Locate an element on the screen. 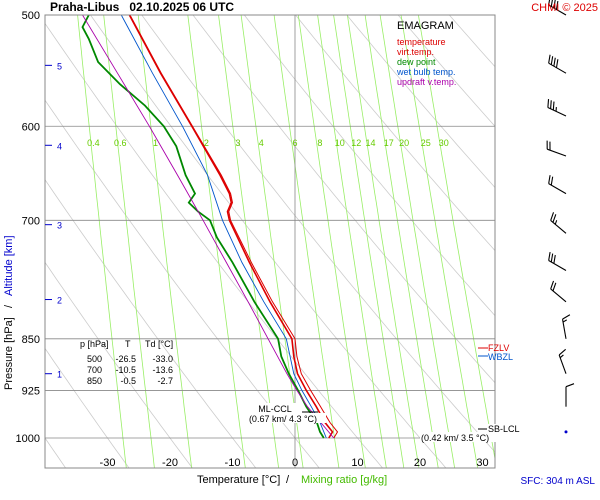  x-tick-label: 20 is located at coordinates (420, 463).